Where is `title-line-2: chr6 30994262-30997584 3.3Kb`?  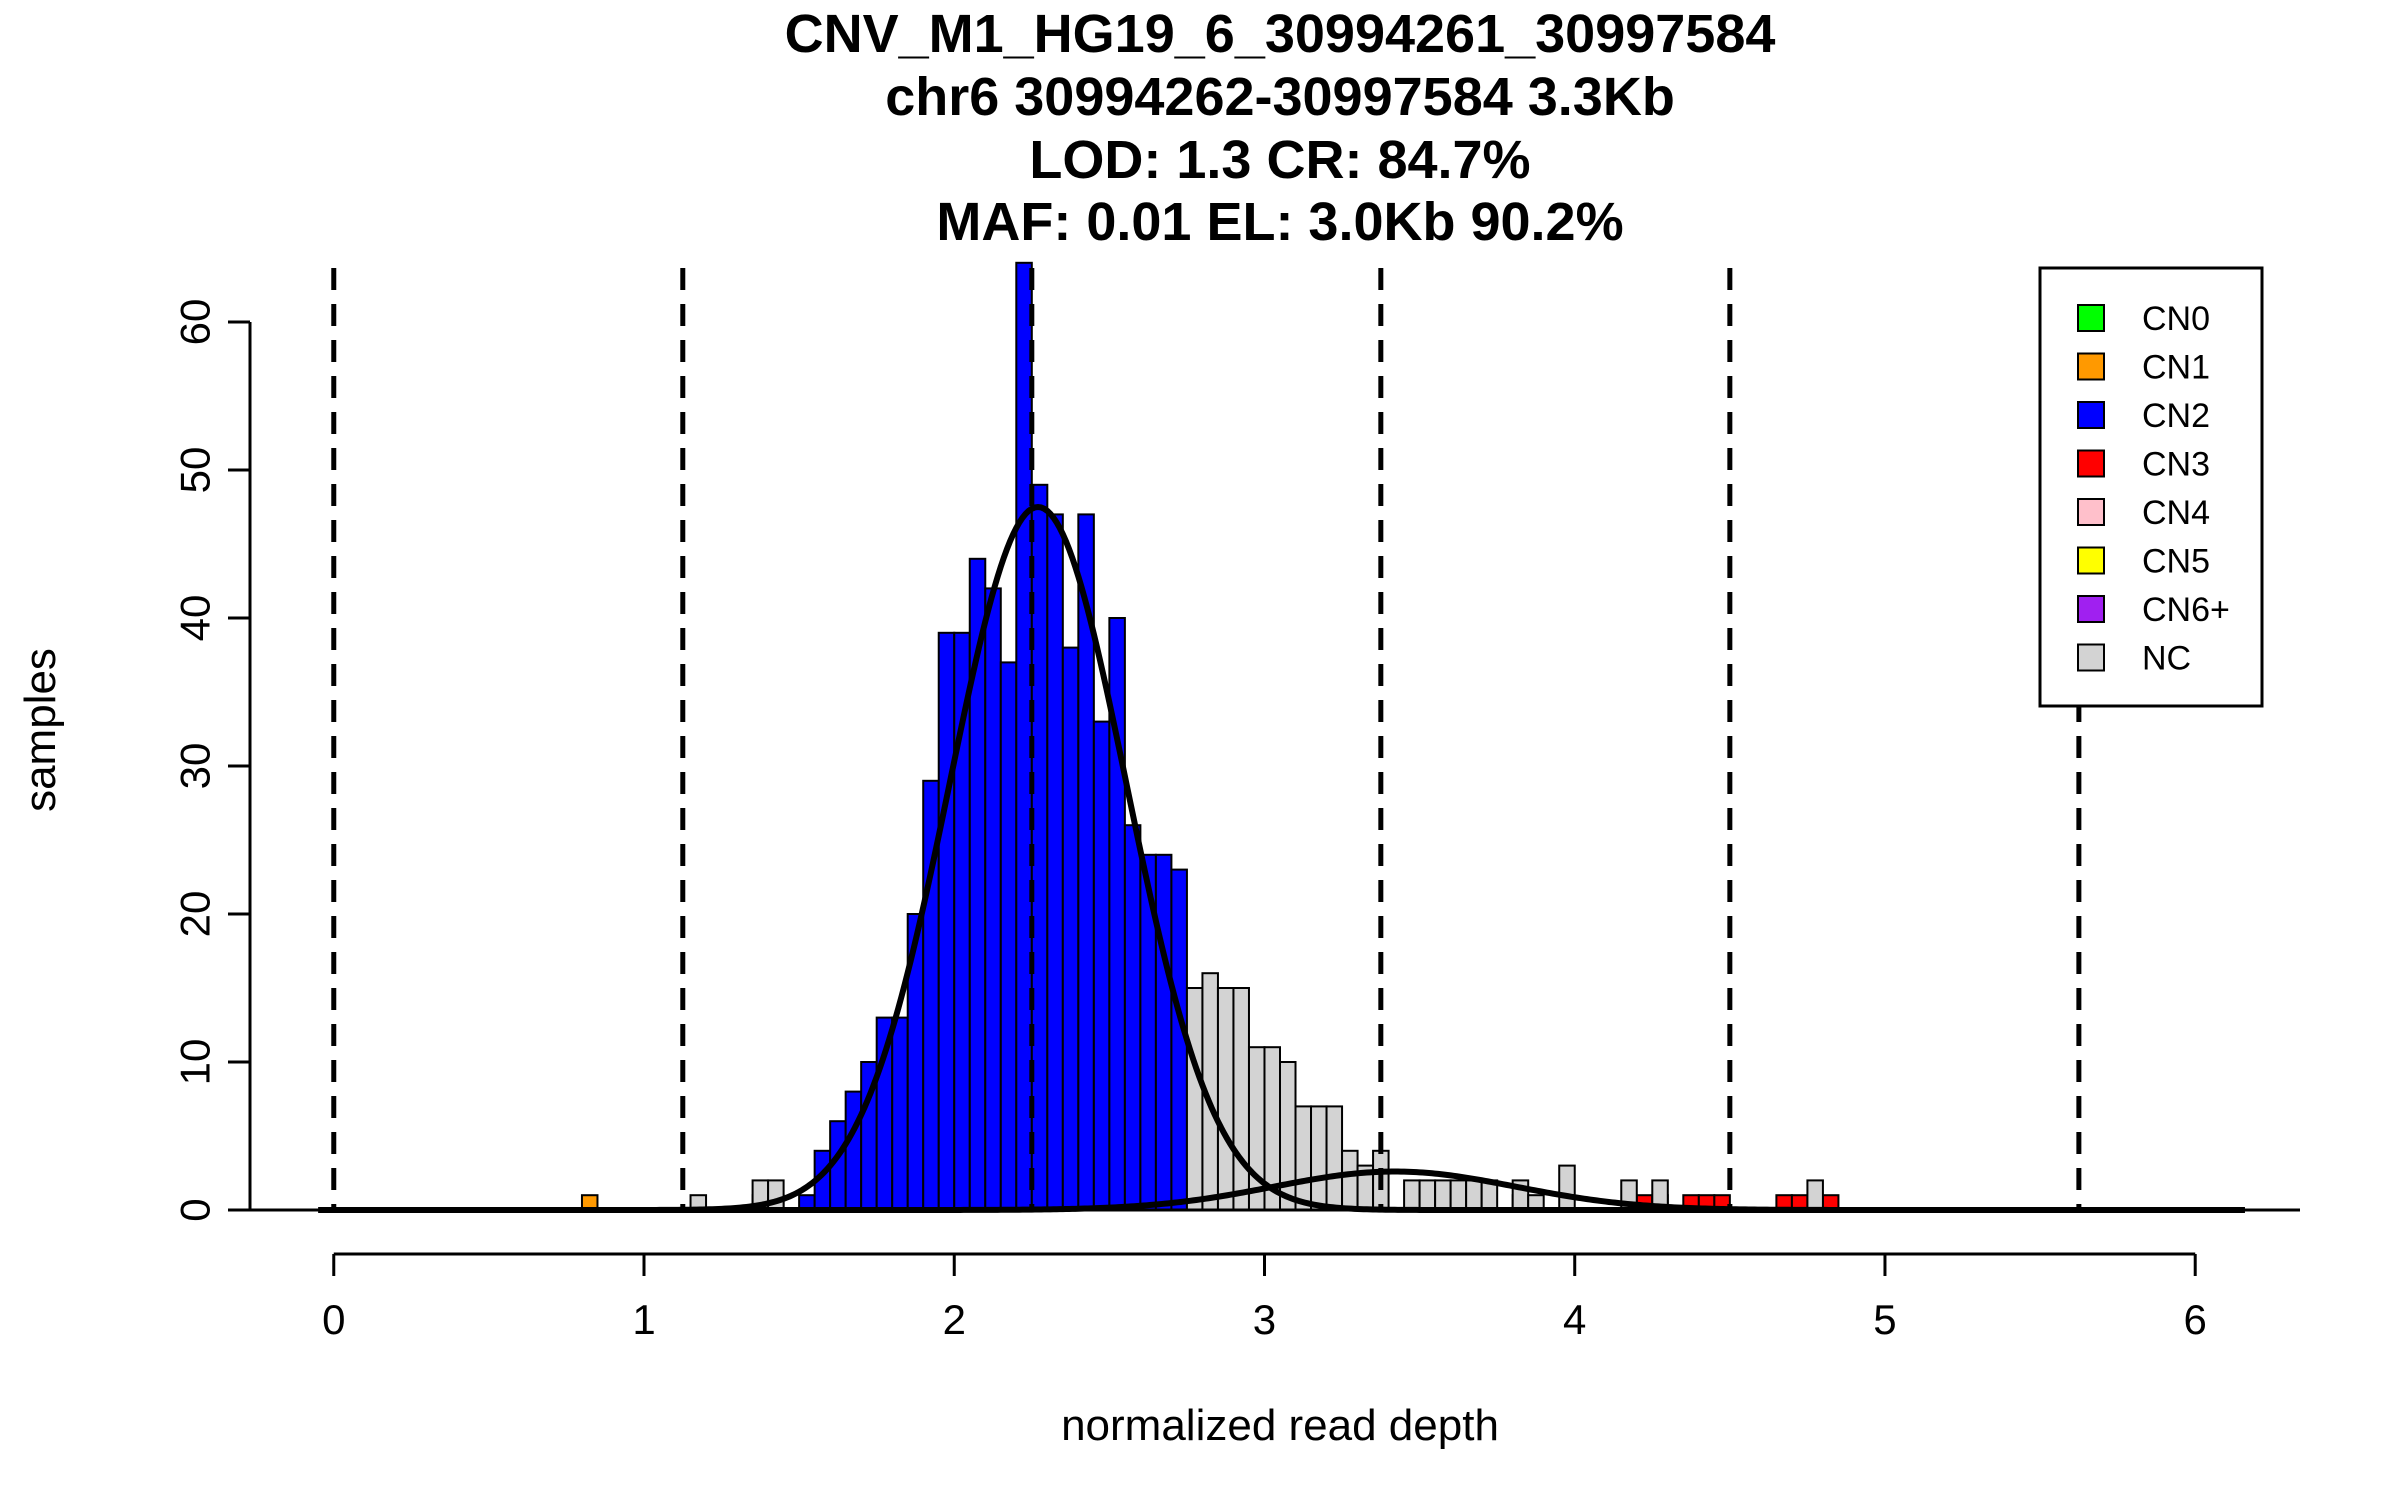 title-line-2: chr6 30994262-30997584 3.3Kb is located at coordinates (1280, 97).